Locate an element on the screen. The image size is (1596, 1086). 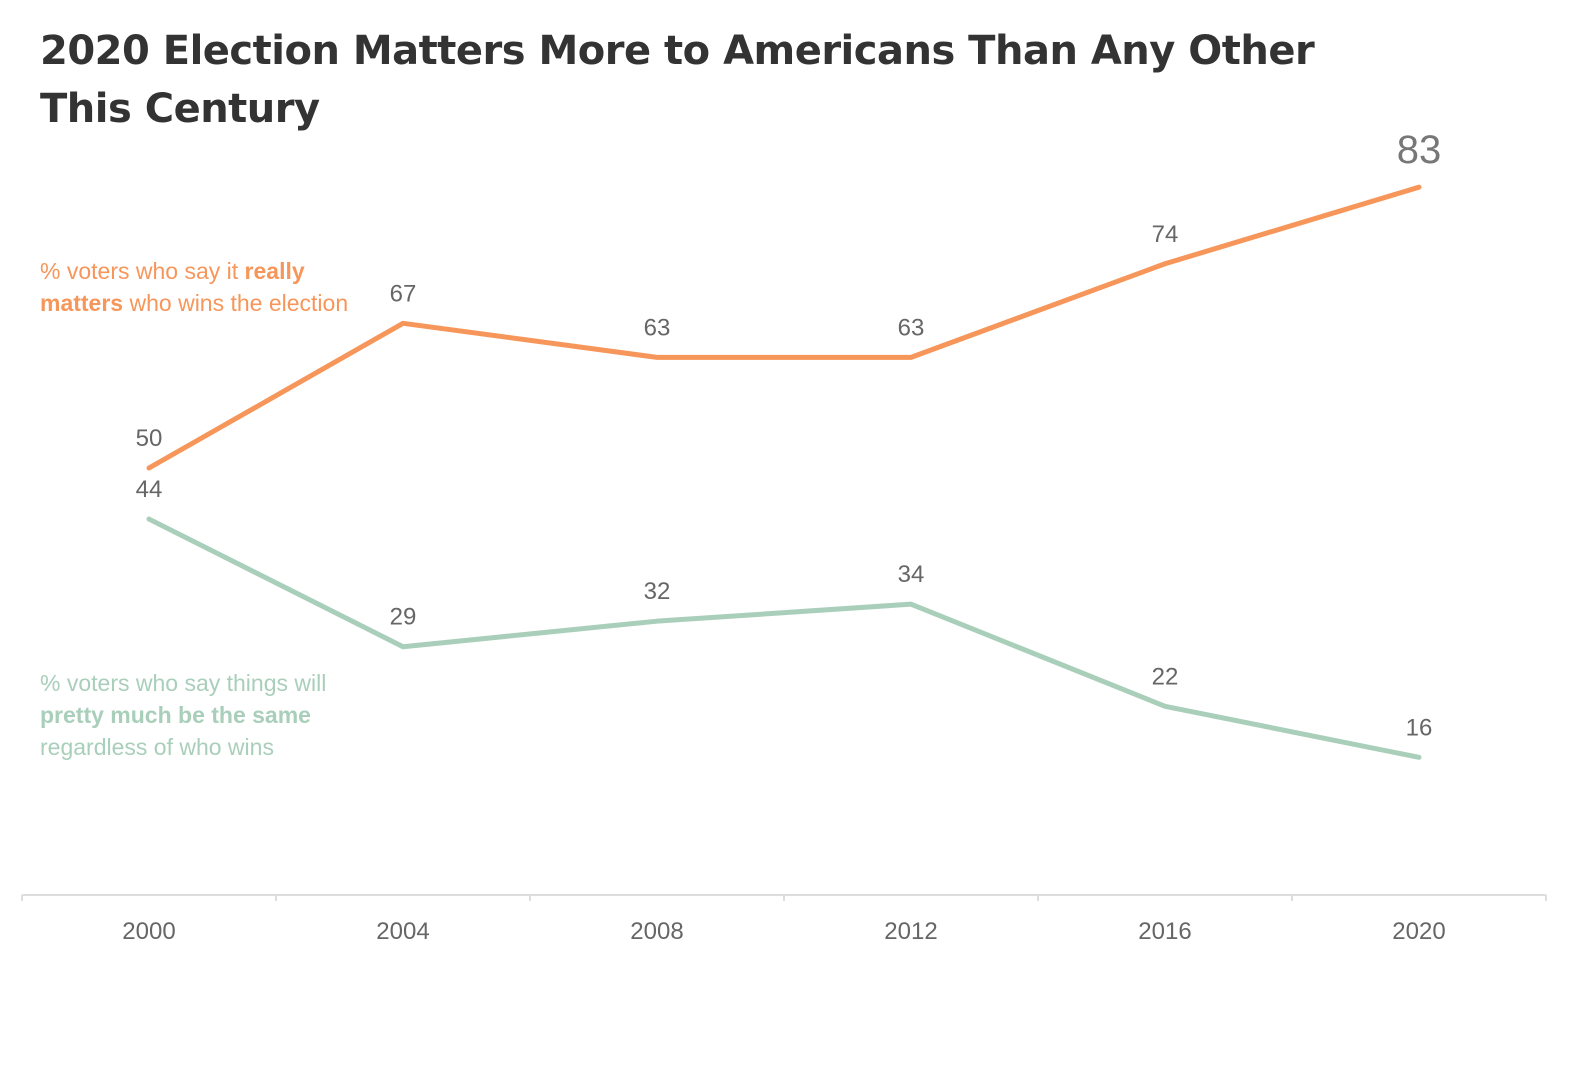
data-label: 83 is located at coordinates (1419, 150).